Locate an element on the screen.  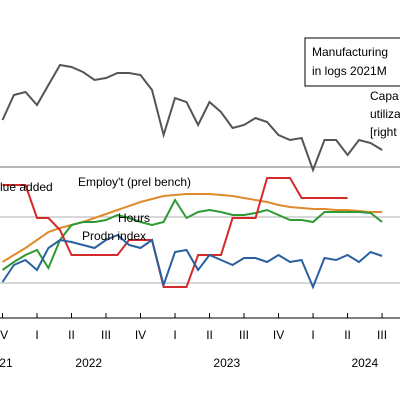
right-axis-label: Capa is located at coordinates (384, 96).